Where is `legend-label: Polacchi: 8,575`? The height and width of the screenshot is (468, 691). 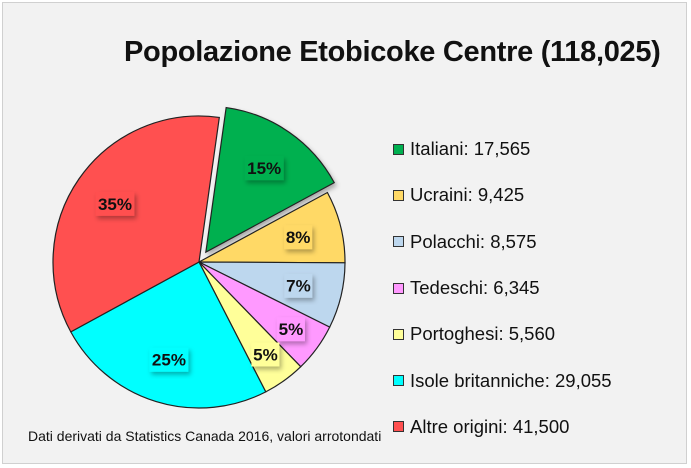 legend-label: Polacchi: 8,575 is located at coordinates (473, 241).